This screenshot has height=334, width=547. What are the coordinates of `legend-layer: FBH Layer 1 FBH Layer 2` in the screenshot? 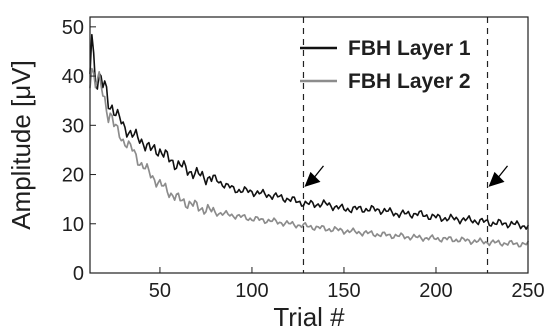 It's located at (385, 65).